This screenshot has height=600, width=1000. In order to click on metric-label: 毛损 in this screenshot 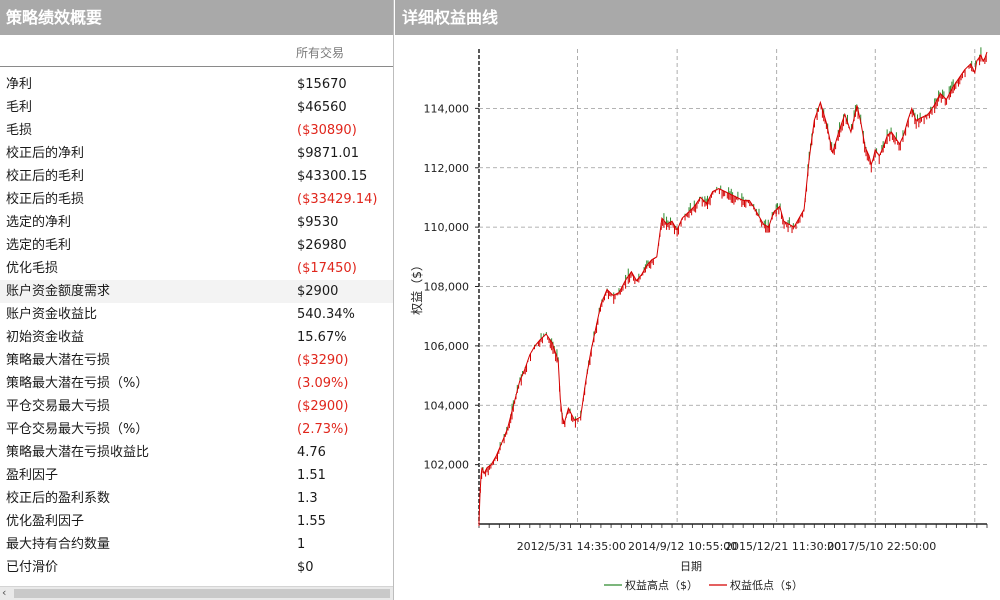, I will do `click(19, 130)`.